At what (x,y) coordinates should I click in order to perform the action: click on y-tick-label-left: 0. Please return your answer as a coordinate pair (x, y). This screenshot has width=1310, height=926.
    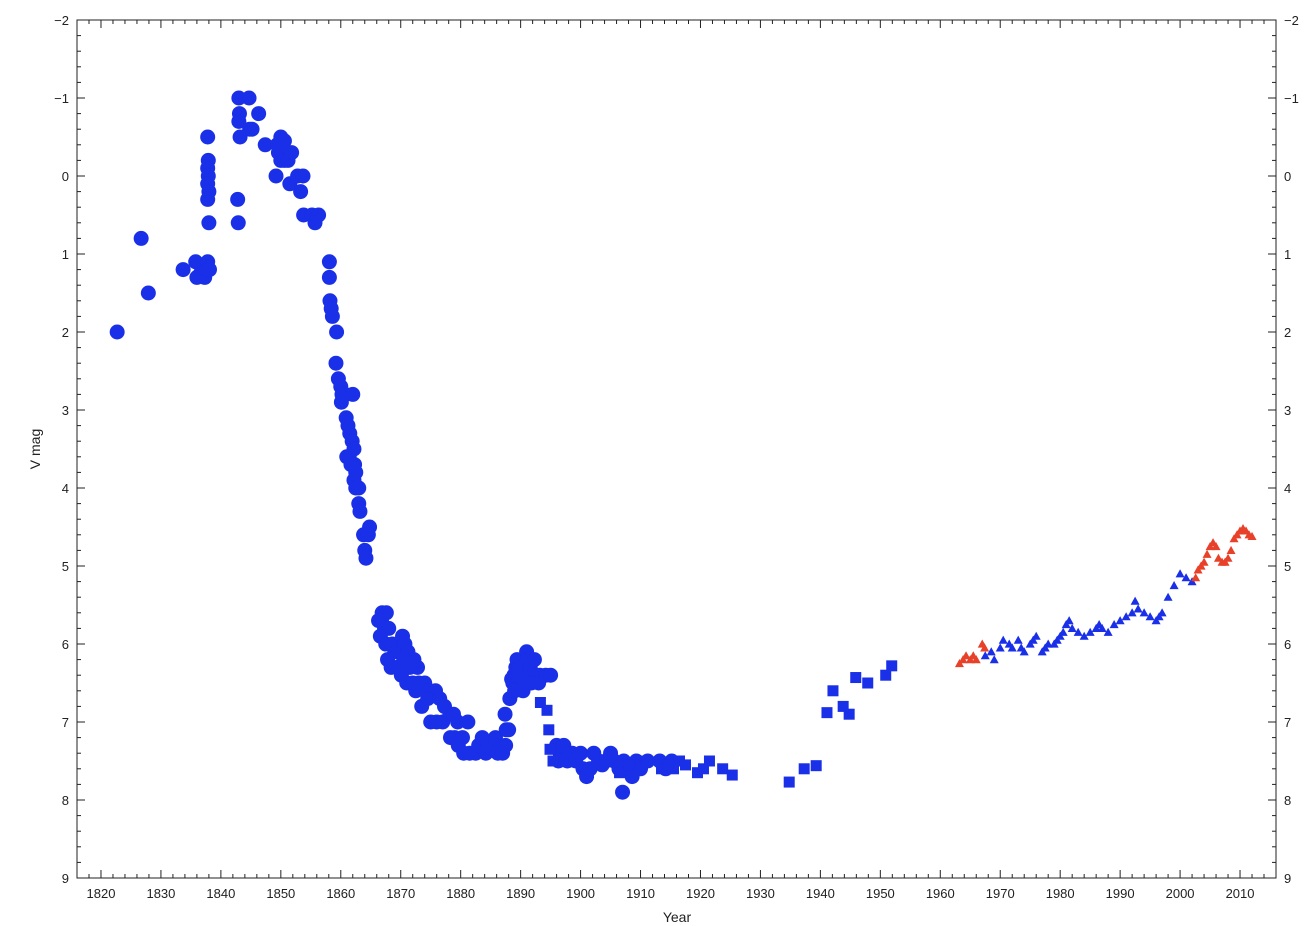
    Looking at the image, I should click on (65, 176).